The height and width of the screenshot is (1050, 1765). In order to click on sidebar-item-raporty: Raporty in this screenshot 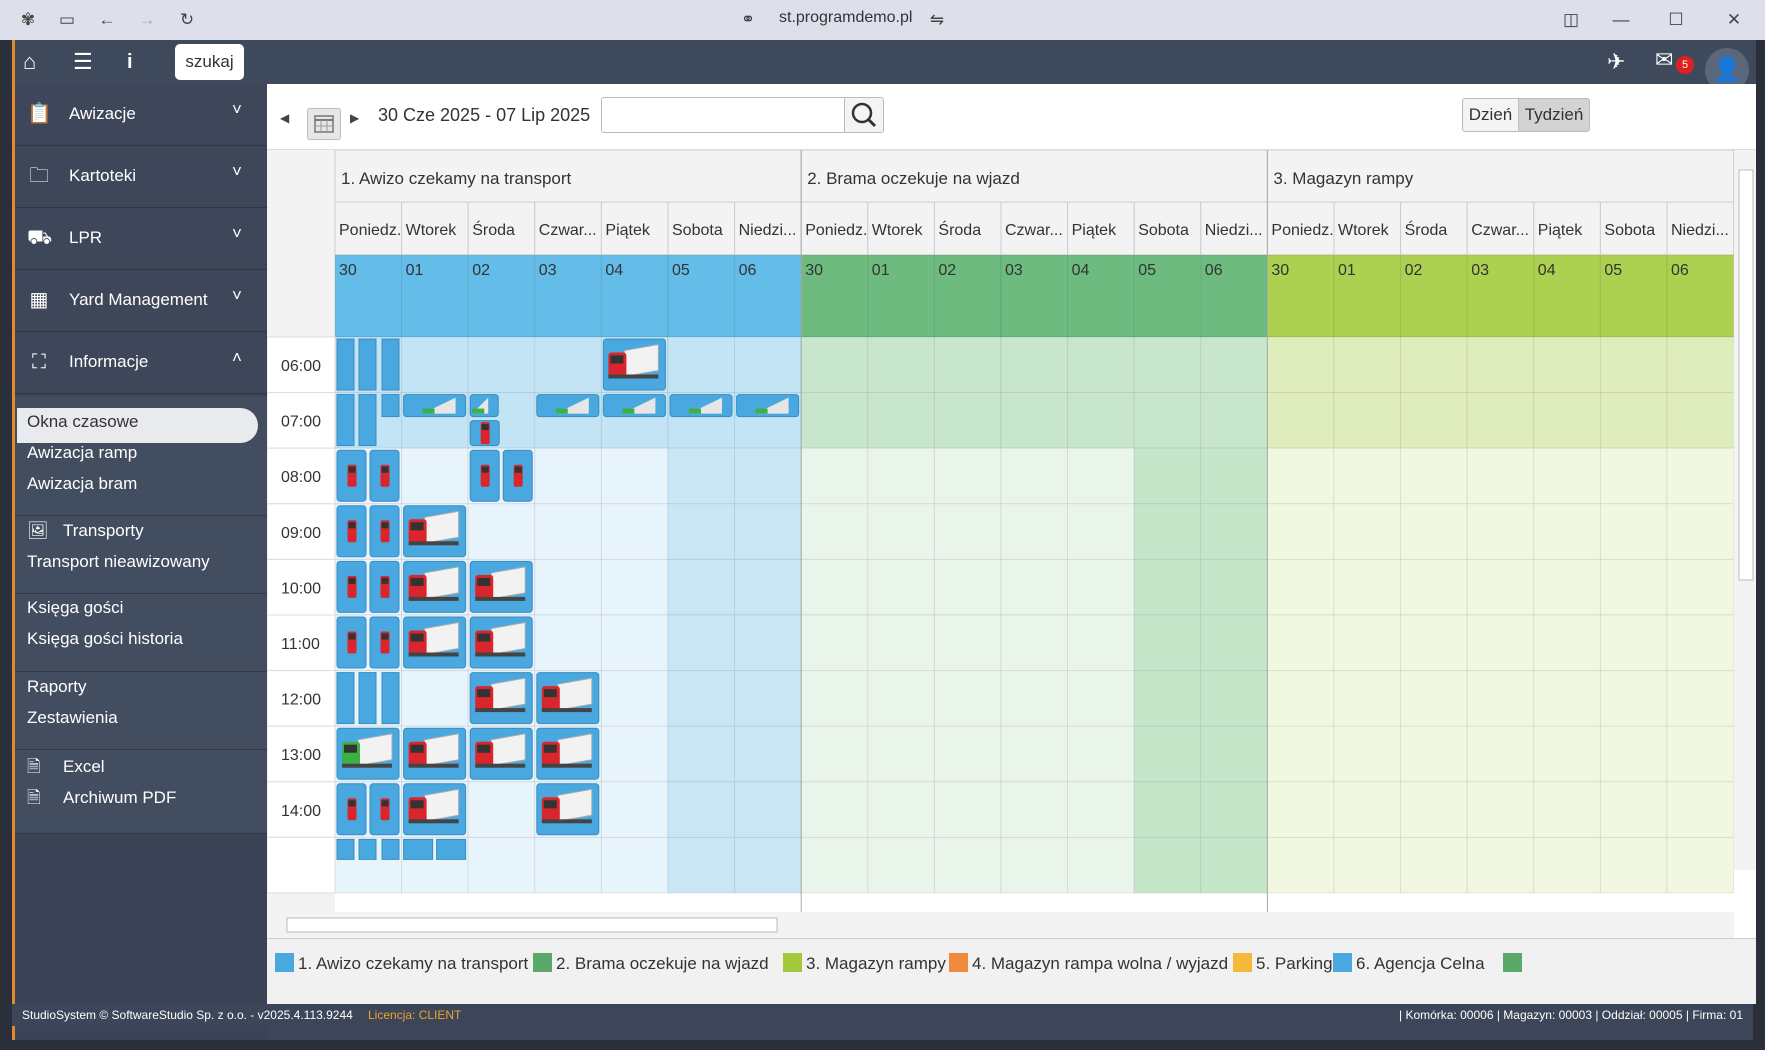, I will do `click(57, 687)`.